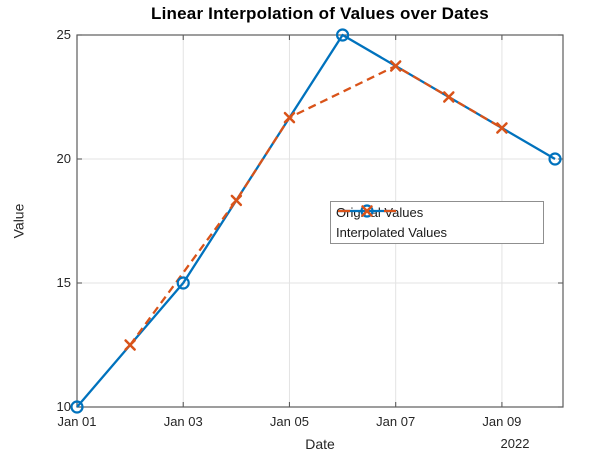 The width and height of the screenshot is (610, 457). What do you see at coordinates (320, 444) in the screenshot?
I see `x-axis-label: Date` at bounding box center [320, 444].